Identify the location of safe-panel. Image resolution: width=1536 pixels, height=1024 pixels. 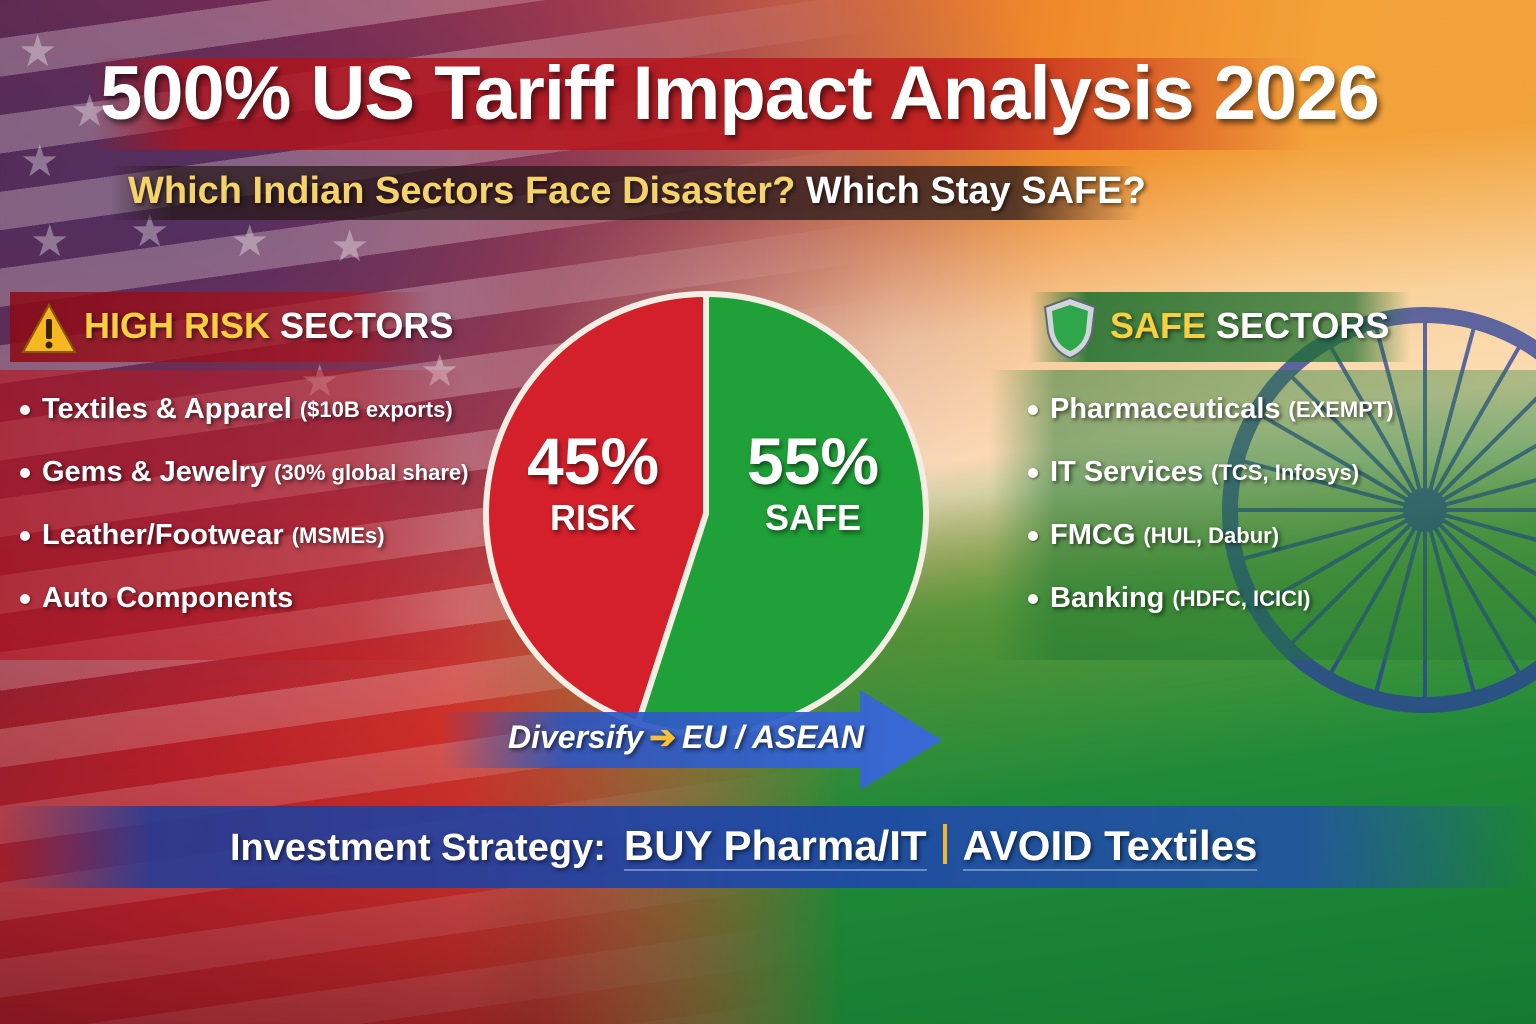
(1263, 515).